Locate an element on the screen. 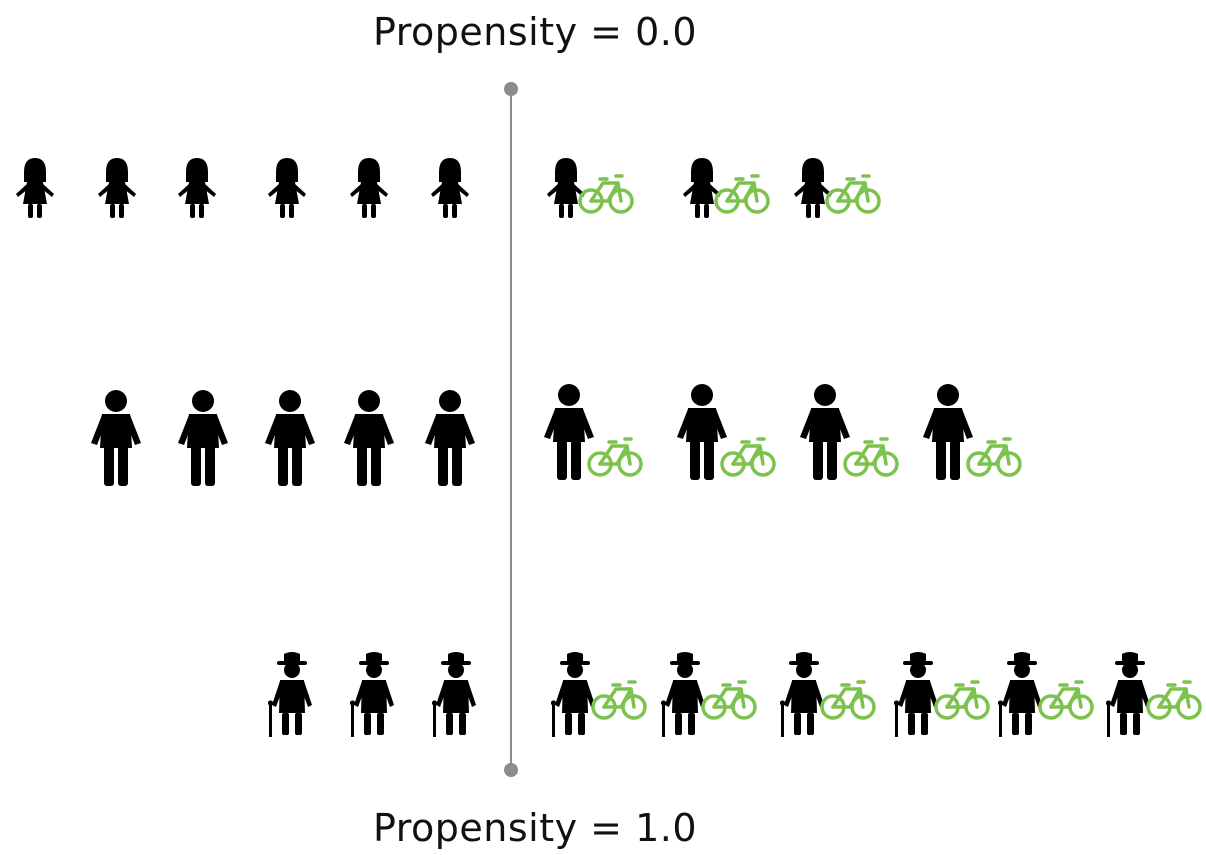 This screenshot has width=1206, height=855. row-elderly is located at coordinates (734, 694).